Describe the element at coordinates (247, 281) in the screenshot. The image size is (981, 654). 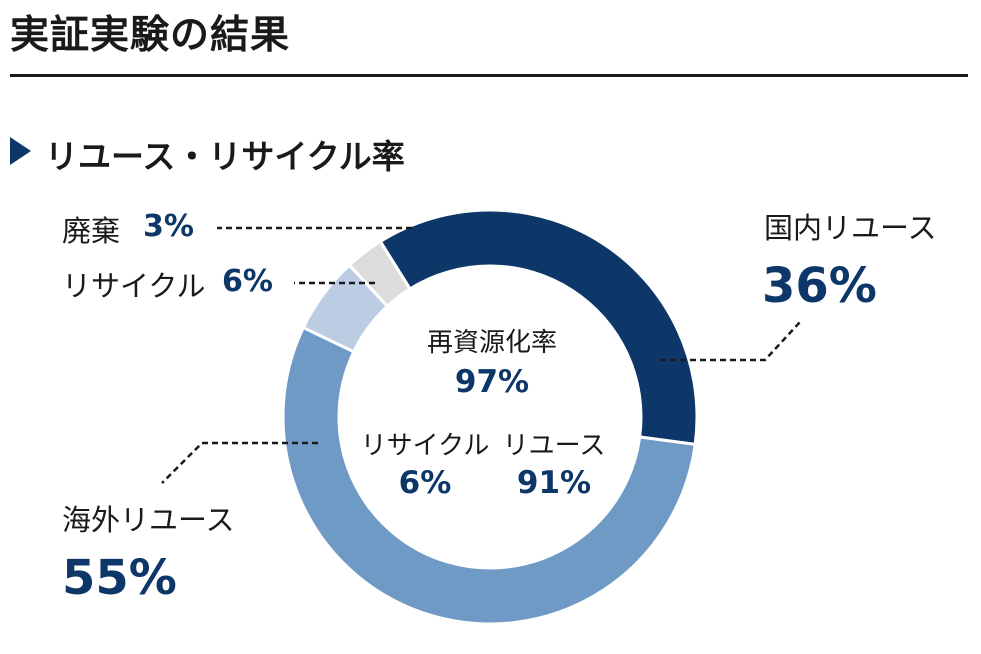
I see `slice-value-recycle: 6%` at that location.